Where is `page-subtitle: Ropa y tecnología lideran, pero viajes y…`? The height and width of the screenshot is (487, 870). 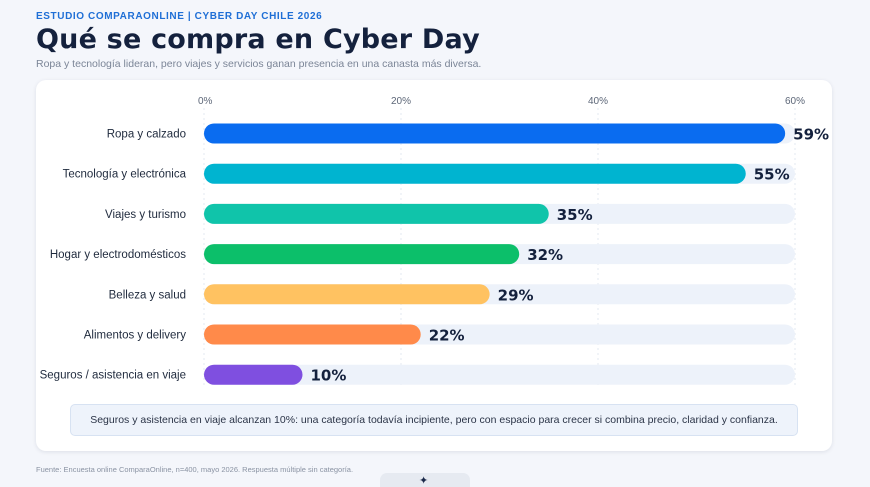
page-subtitle: Ropa y tecnología lideran, pero viajes y… is located at coordinates (259, 64).